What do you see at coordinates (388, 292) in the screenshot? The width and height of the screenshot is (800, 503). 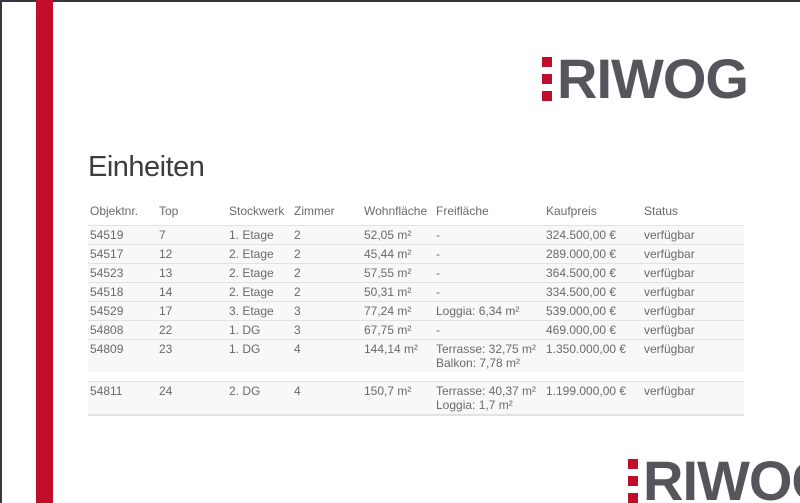 I see `cell-wohnflaeche: 50,31 m²` at bounding box center [388, 292].